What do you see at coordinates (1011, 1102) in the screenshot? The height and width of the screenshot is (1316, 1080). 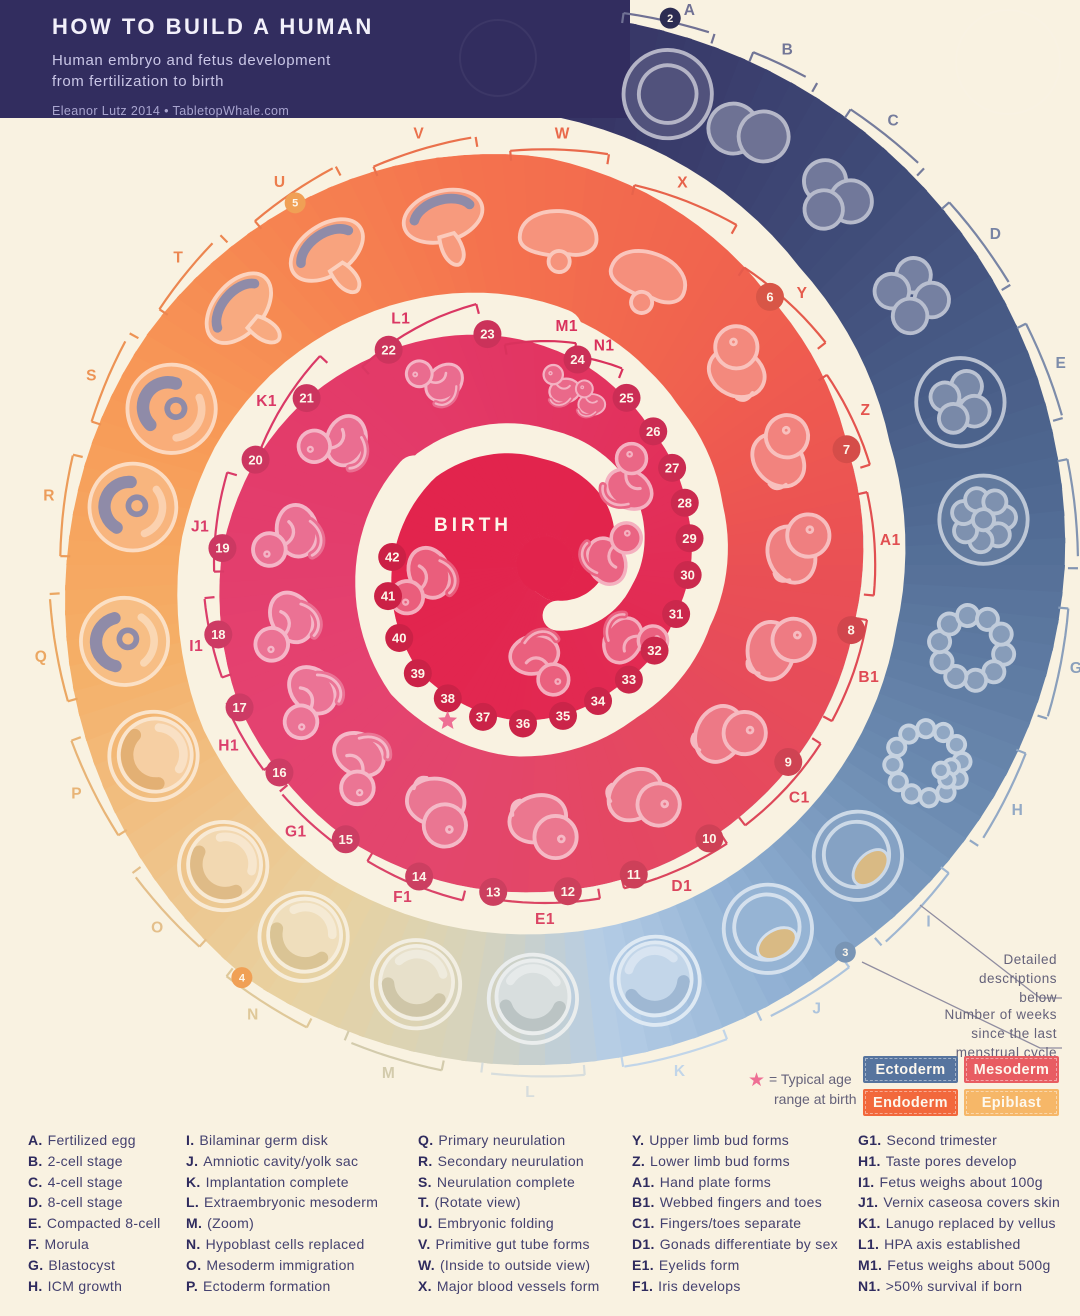 I see `legend-chip-epiblast: Epiblast` at bounding box center [1011, 1102].